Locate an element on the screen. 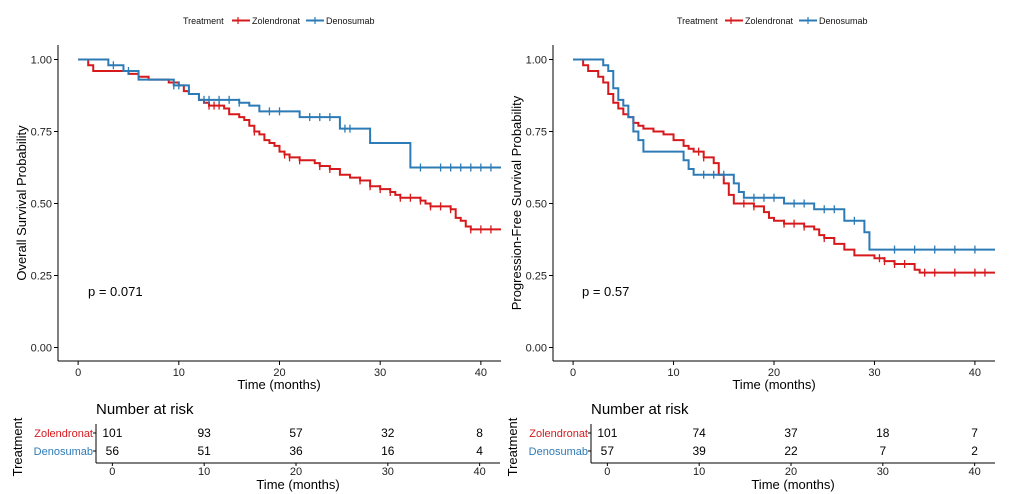 Image resolution: width=1015 pixels, height=494 pixels. risk-cell: 74 is located at coordinates (700, 433).